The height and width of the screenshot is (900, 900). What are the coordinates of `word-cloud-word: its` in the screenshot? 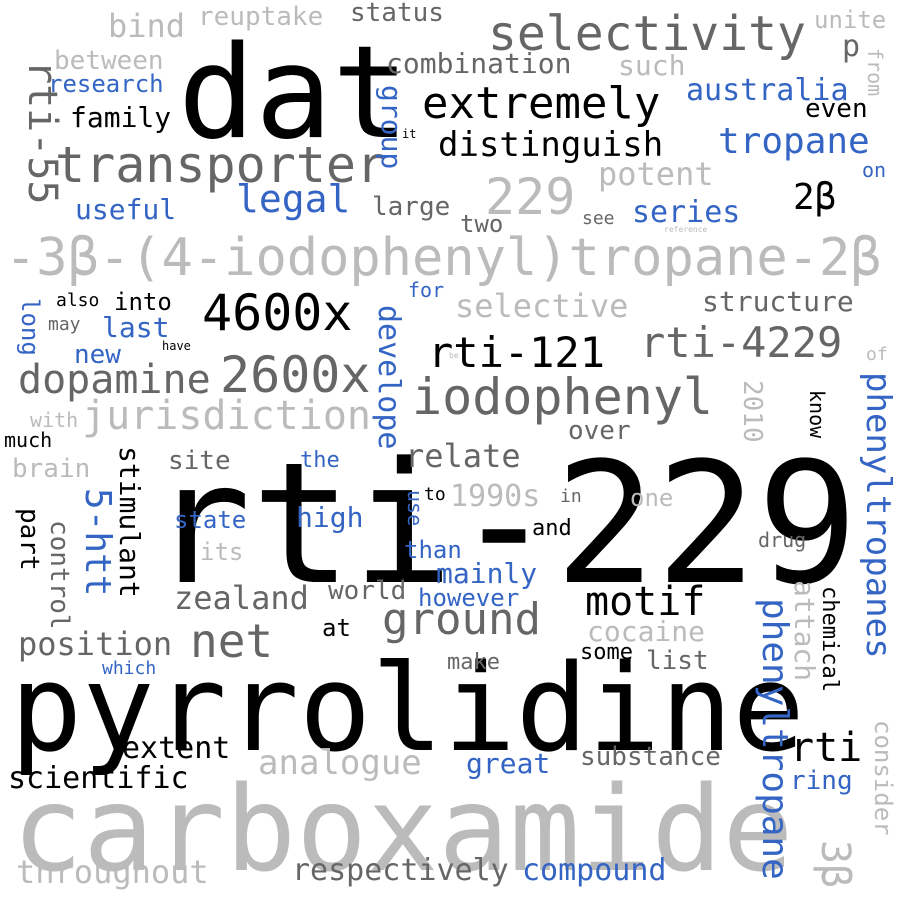 It's located at (222, 552).